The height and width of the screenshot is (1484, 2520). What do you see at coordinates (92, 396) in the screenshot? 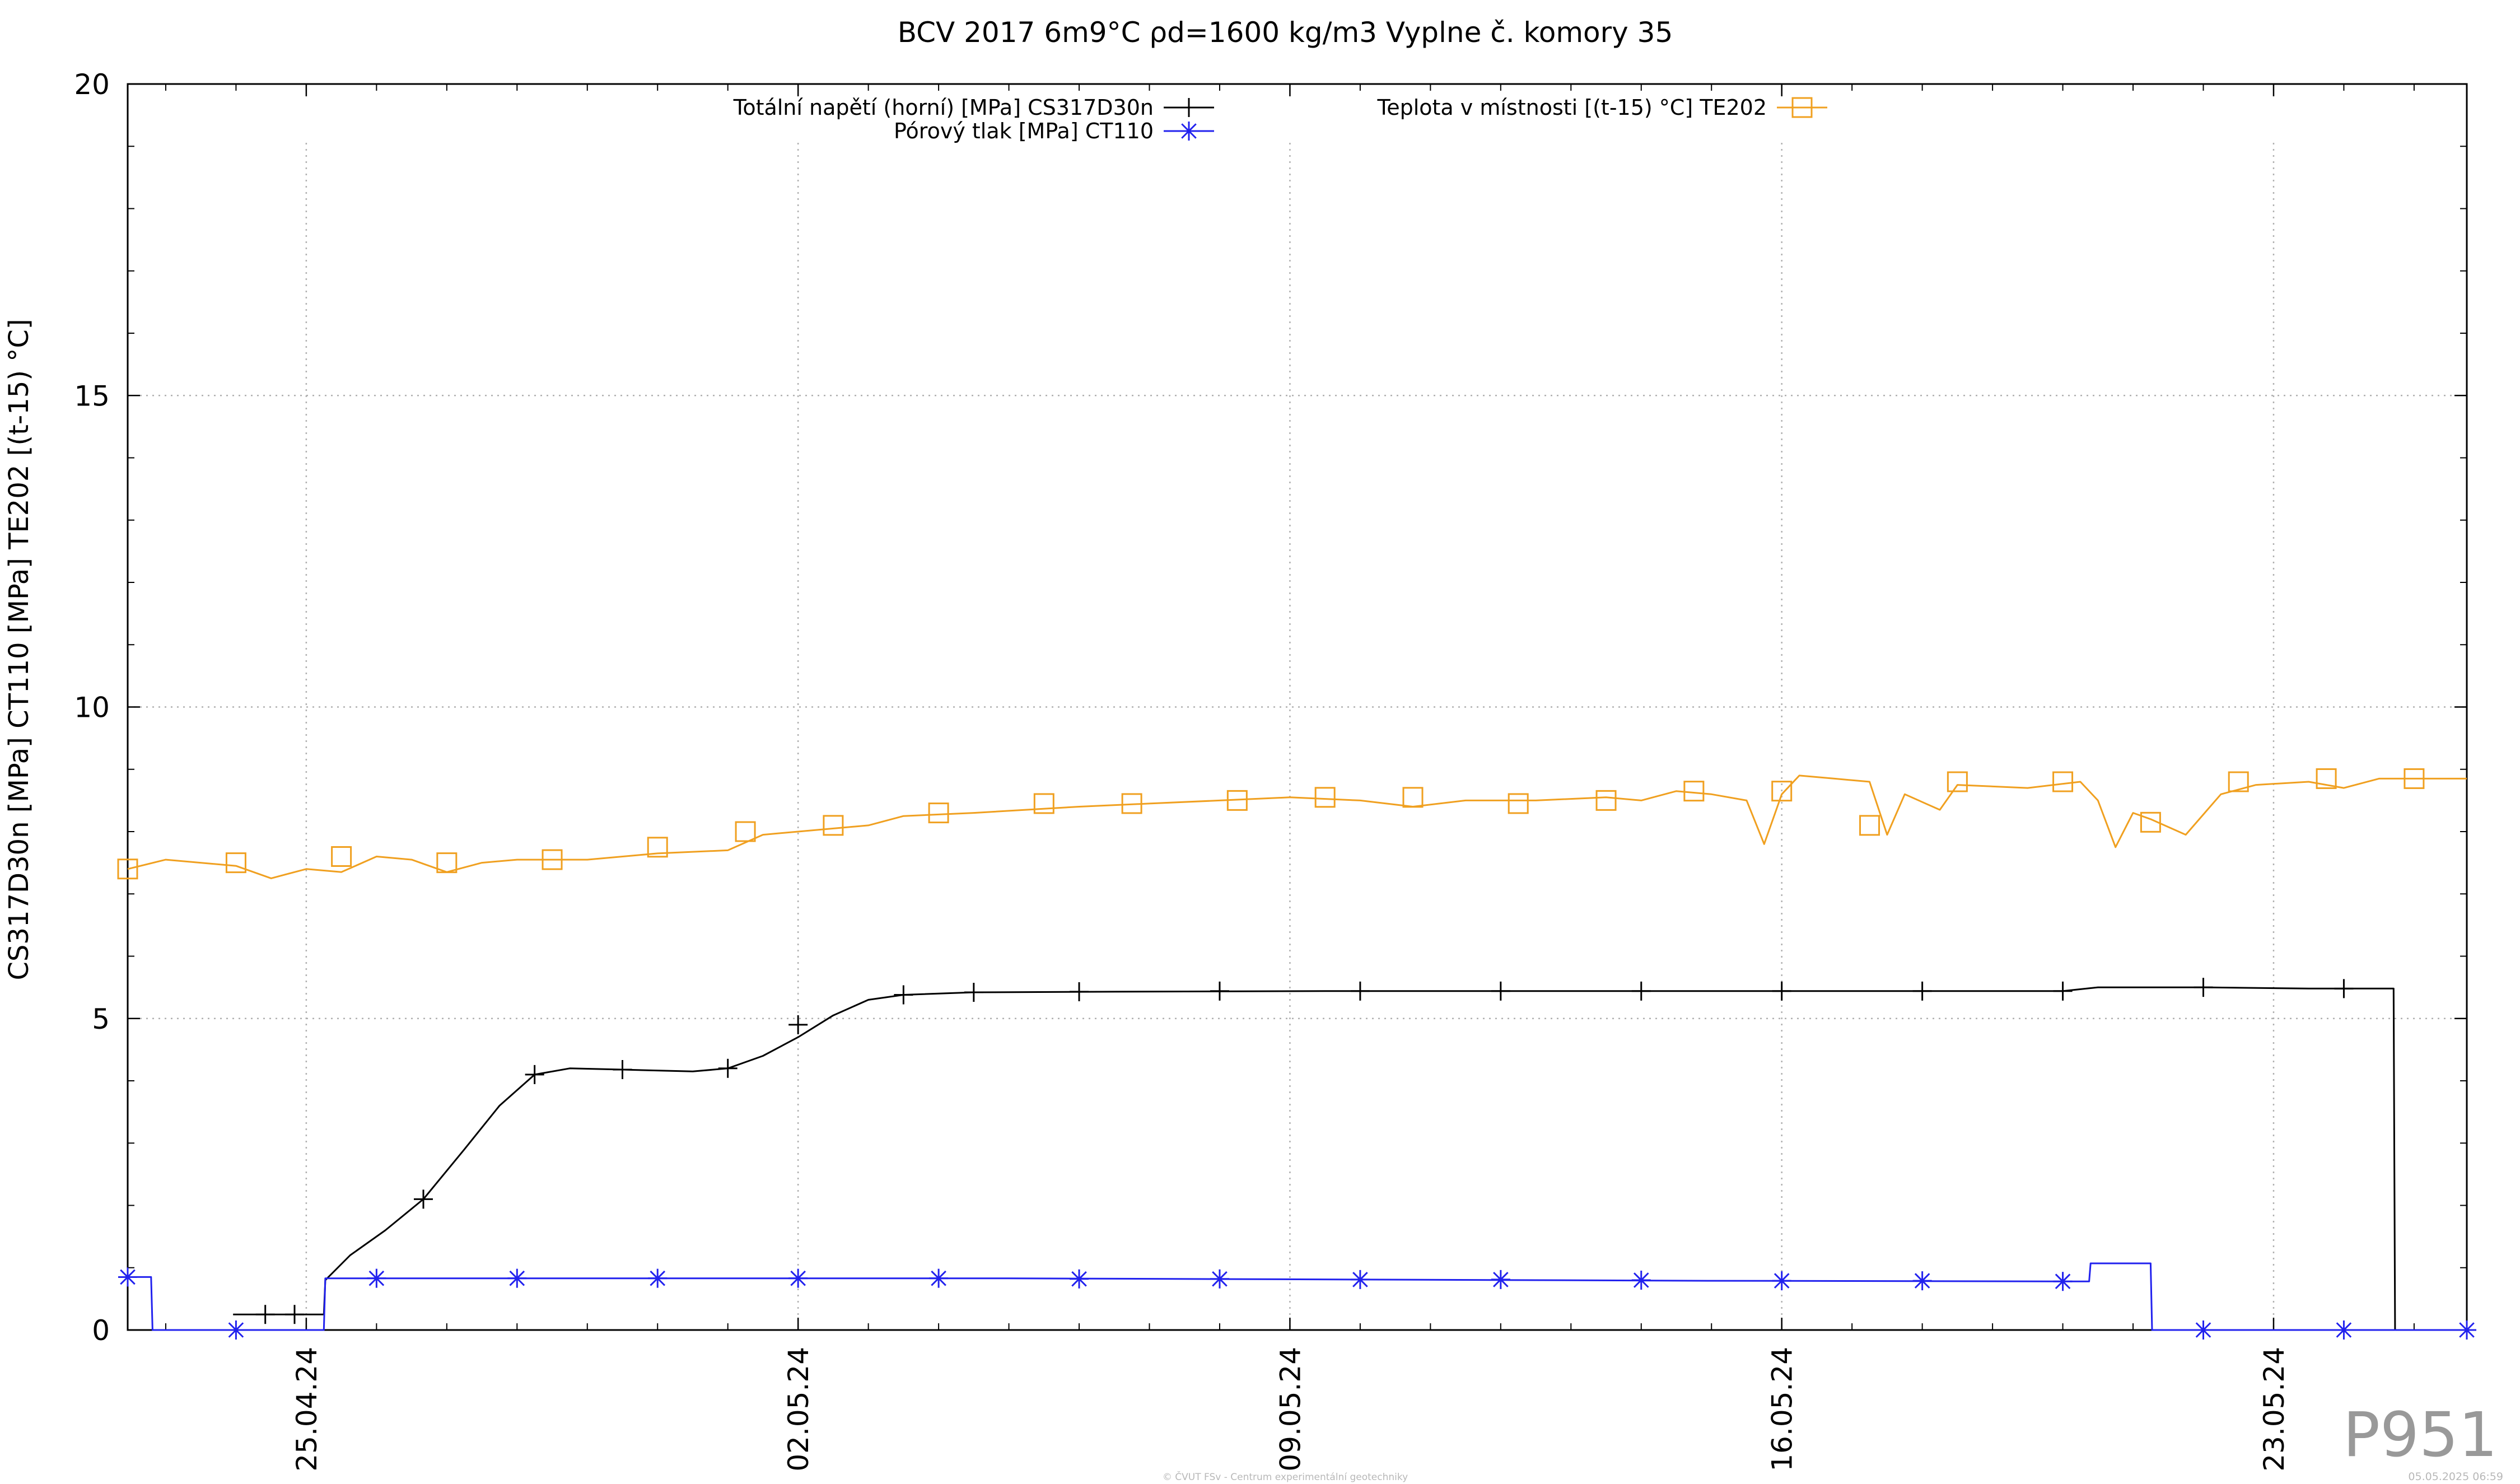
I see `y-tick-label: 15` at bounding box center [92, 396].